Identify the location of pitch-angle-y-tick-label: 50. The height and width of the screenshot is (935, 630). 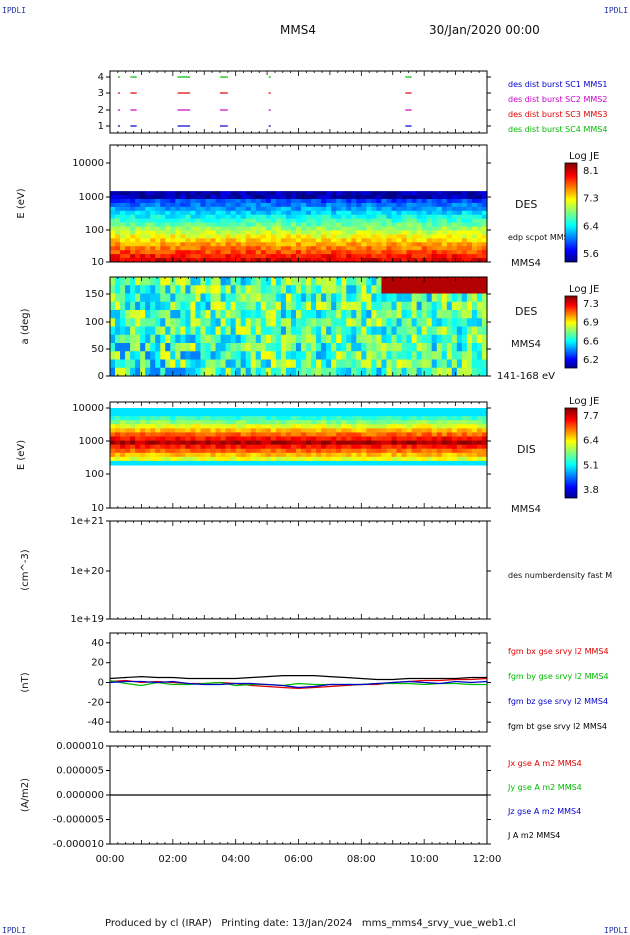
(97, 349).